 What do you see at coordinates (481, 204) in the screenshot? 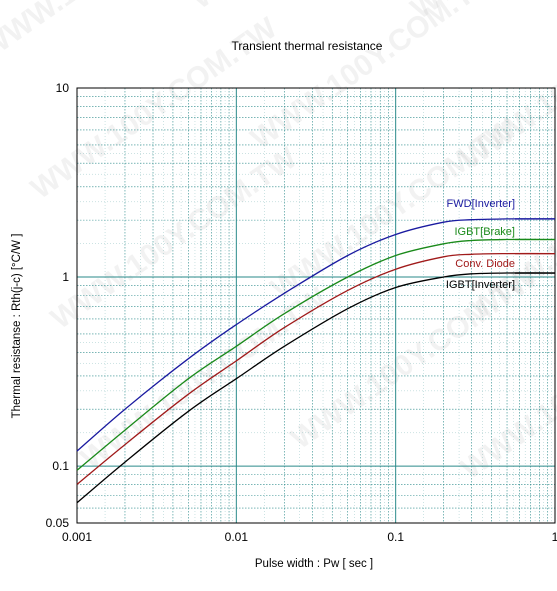
I see `series-label-0: FWD[Inverter]` at bounding box center [481, 204].